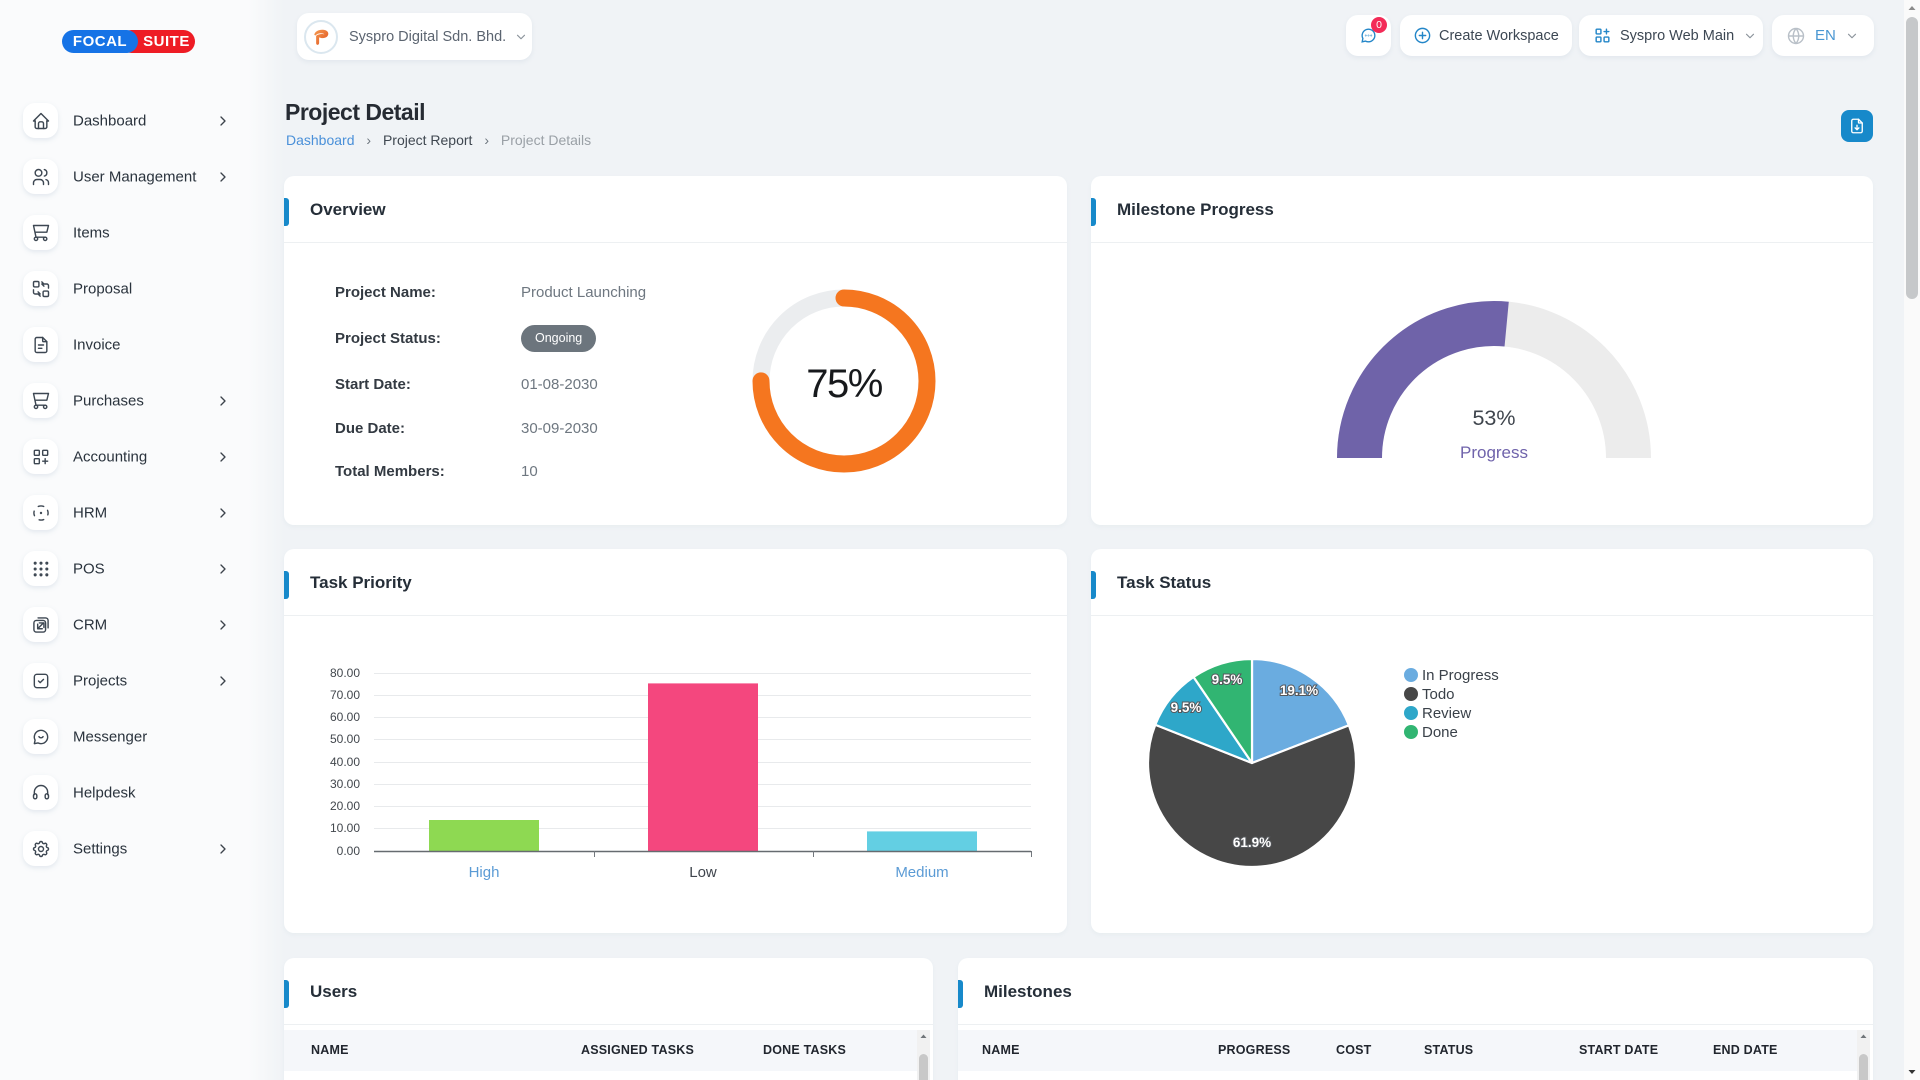 The height and width of the screenshot is (1080, 1920). Describe the element at coordinates (484, 872) in the screenshot. I see `svg-text: High` at that location.